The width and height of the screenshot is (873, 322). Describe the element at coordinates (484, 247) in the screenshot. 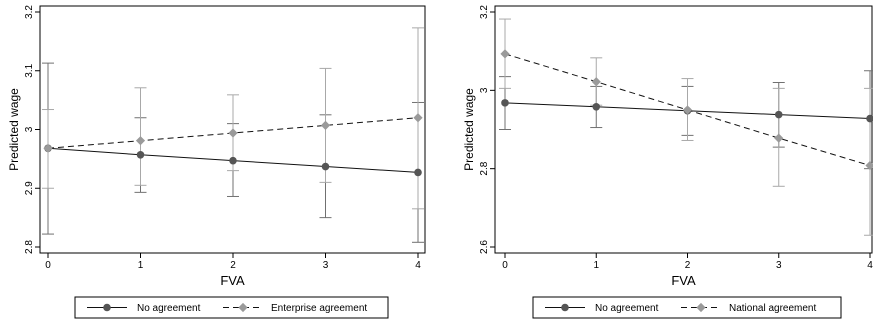

I see `y-tick-label: 2.6` at that location.